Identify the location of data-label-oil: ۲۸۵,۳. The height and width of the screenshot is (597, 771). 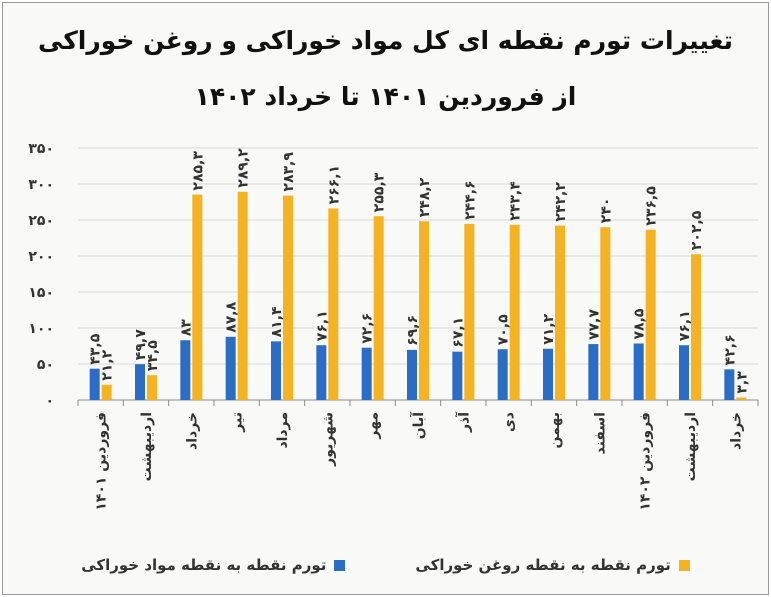
(198, 171).